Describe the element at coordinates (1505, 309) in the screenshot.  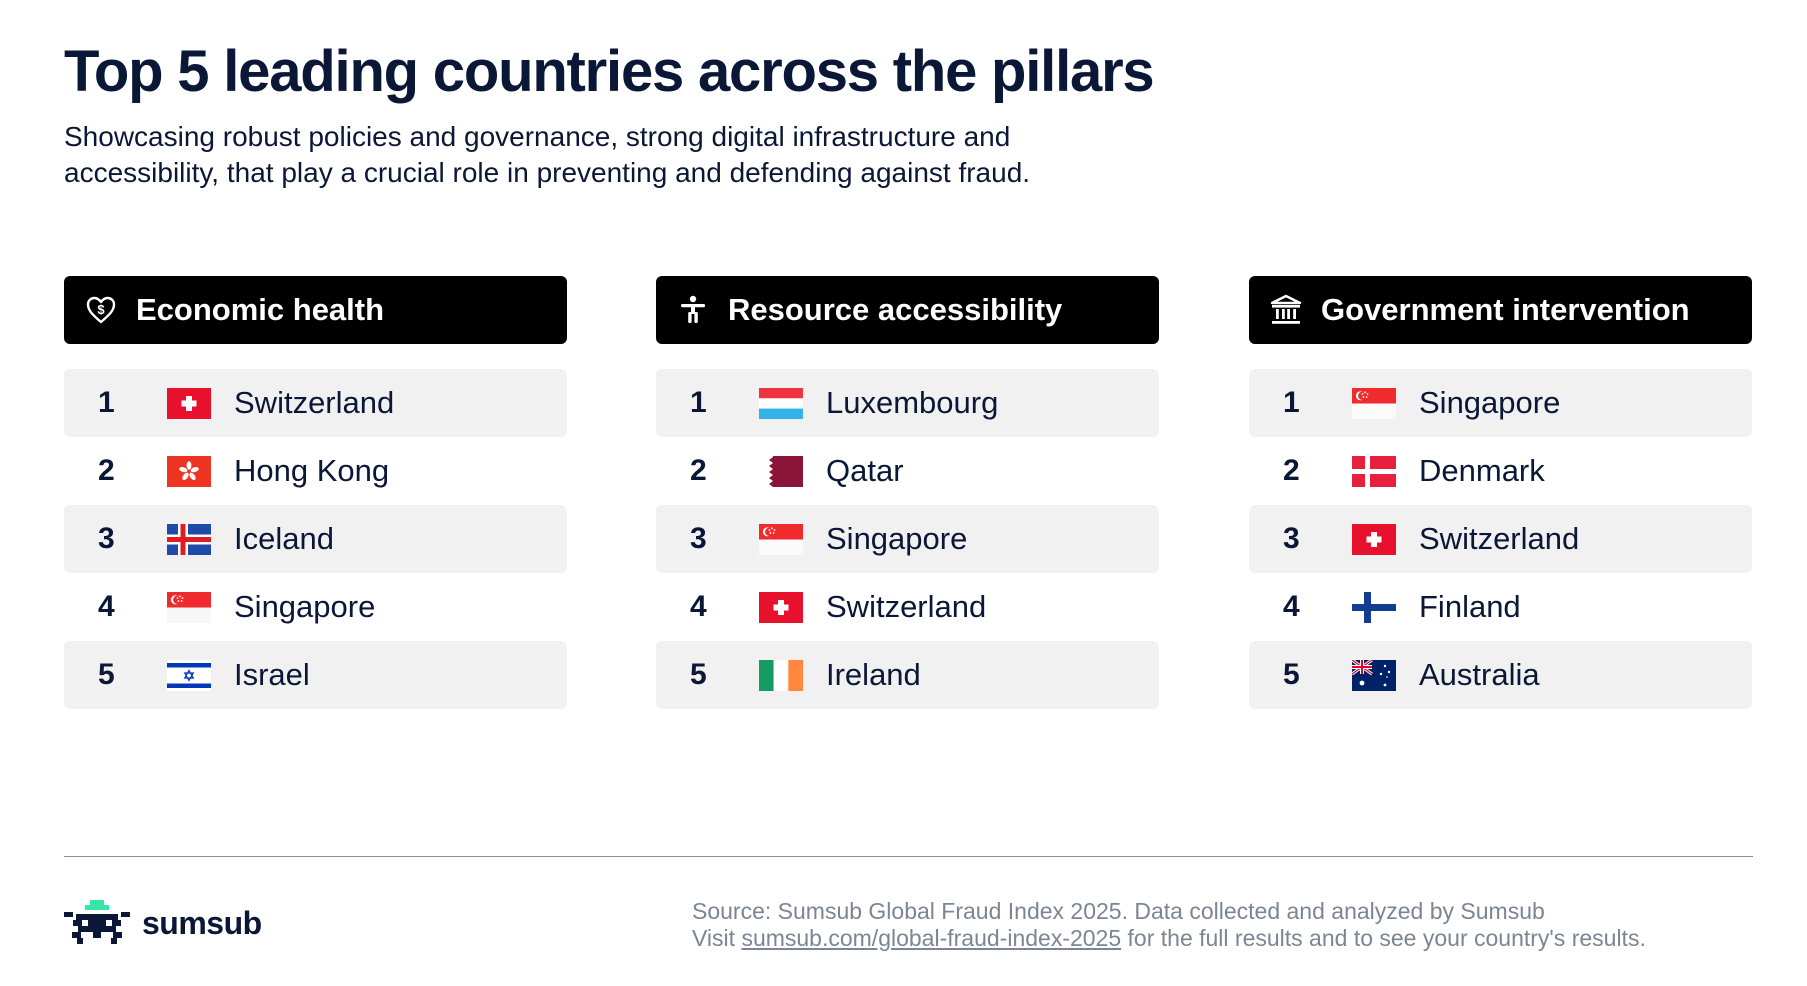
I see `pillar-title: Government intervention` at that location.